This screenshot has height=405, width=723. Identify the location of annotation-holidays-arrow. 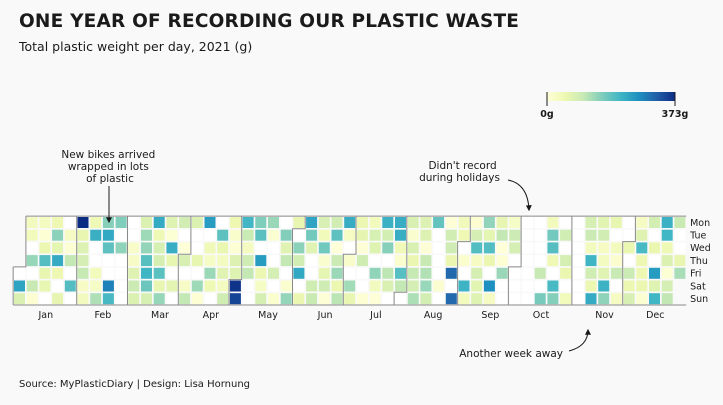
(519, 195).